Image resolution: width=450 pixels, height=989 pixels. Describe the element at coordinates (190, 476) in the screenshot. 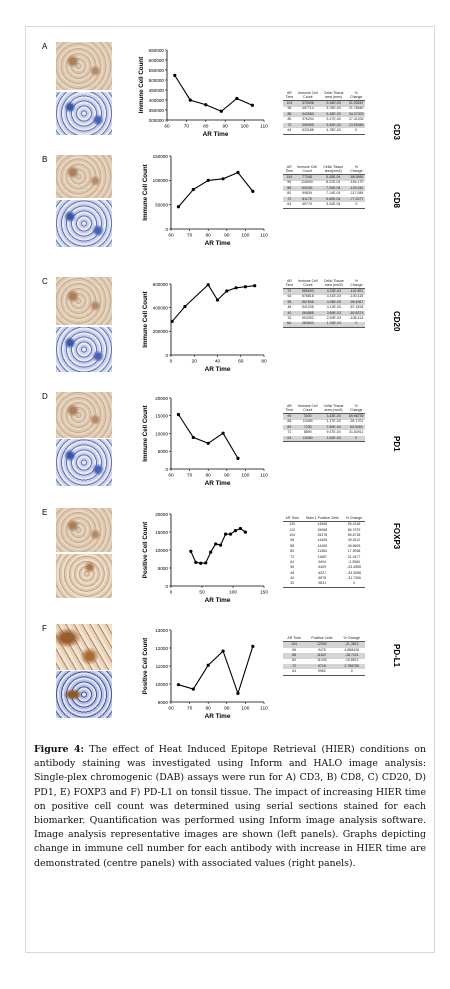

I see `x-tick-label: 70` at that location.